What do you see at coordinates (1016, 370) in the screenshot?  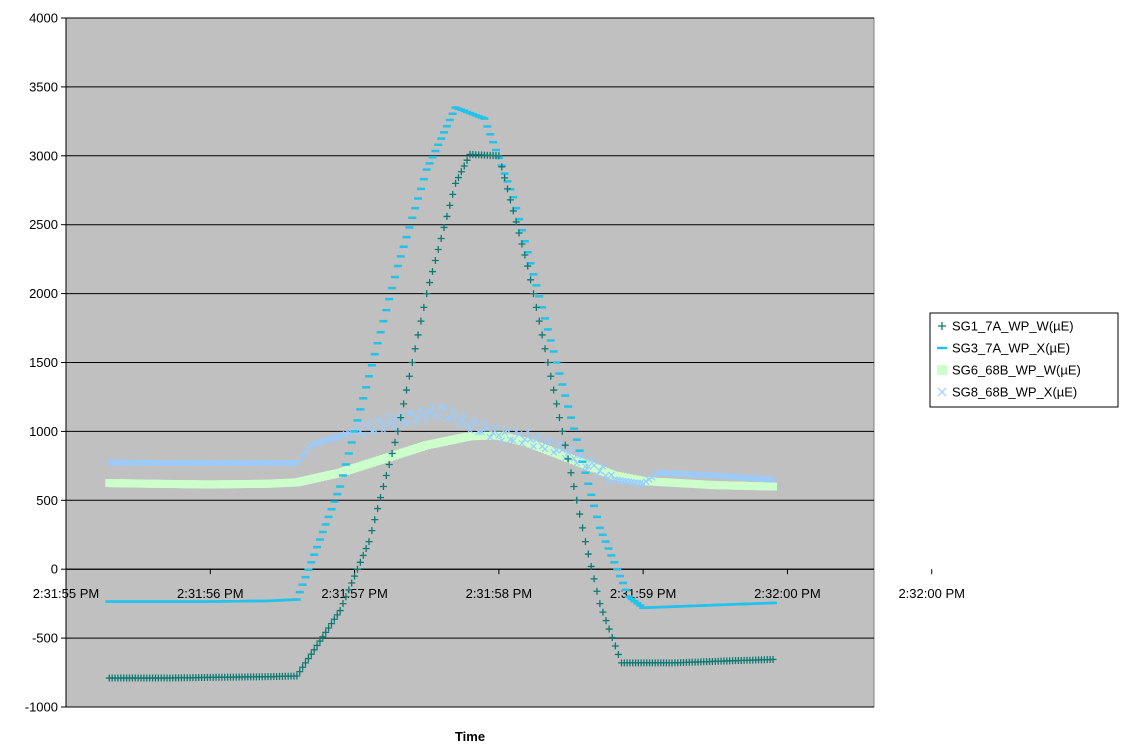 I see `legend-label: SG6_68B_WP_W(µE)` at bounding box center [1016, 370].